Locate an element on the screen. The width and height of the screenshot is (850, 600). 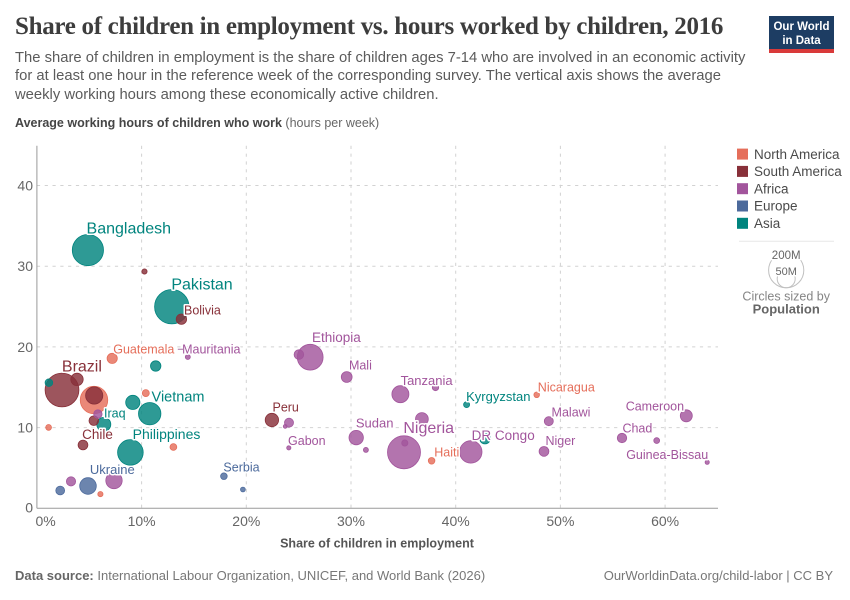
svg-text: 30 is located at coordinates (25, 266).